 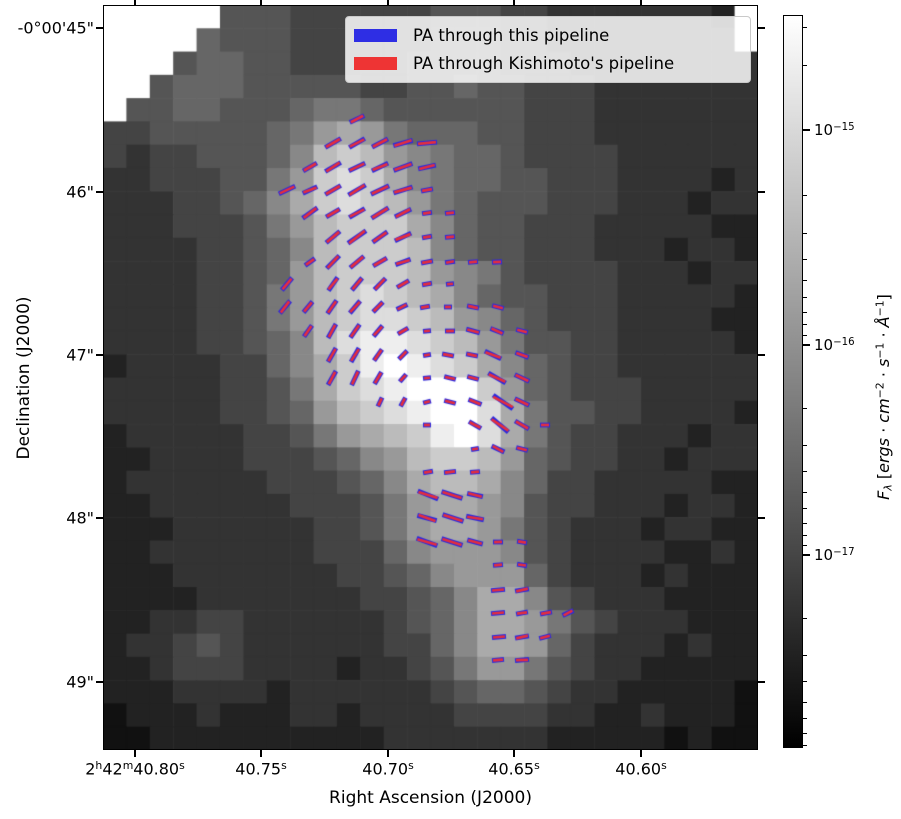 What do you see at coordinates (834, 130) in the screenshot?
I see `colorbar-tick-label: 10−15` at bounding box center [834, 130].